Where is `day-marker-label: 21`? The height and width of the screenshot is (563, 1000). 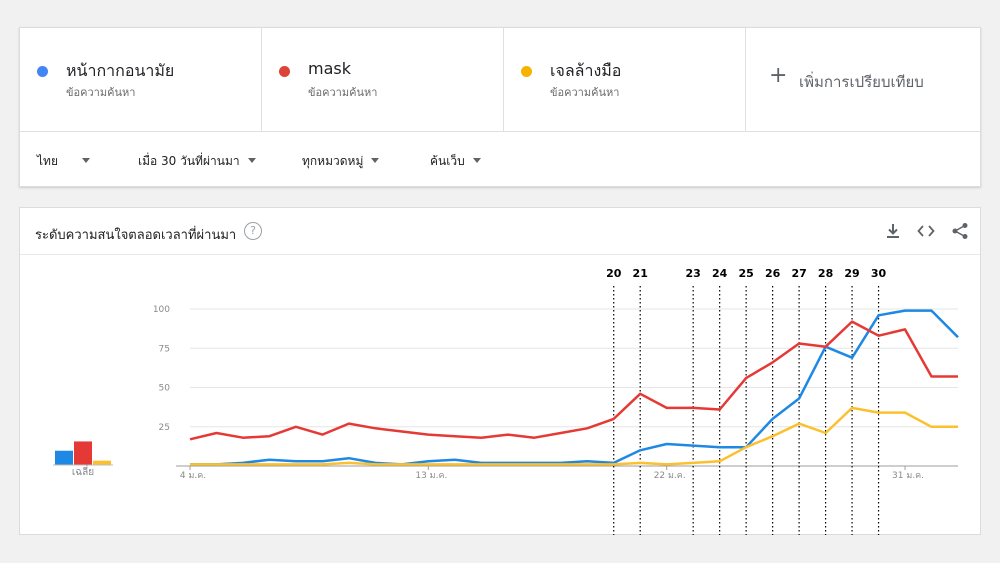 day-marker-label: 21 is located at coordinates (640, 273).